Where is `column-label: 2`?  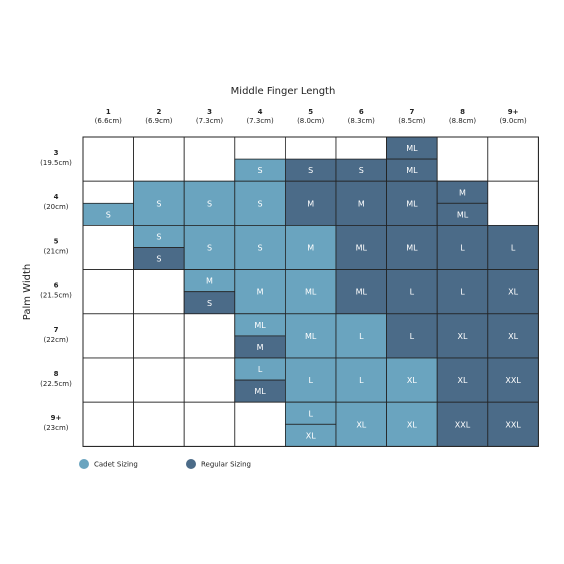 column-label: 2 is located at coordinates (158, 112).